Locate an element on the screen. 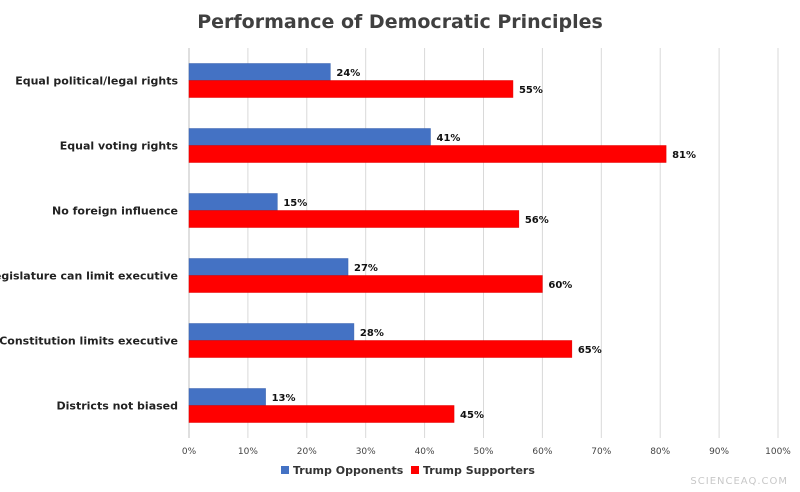 This screenshot has width=800, height=492. data-label: 13% is located at coordinates (284, 398).